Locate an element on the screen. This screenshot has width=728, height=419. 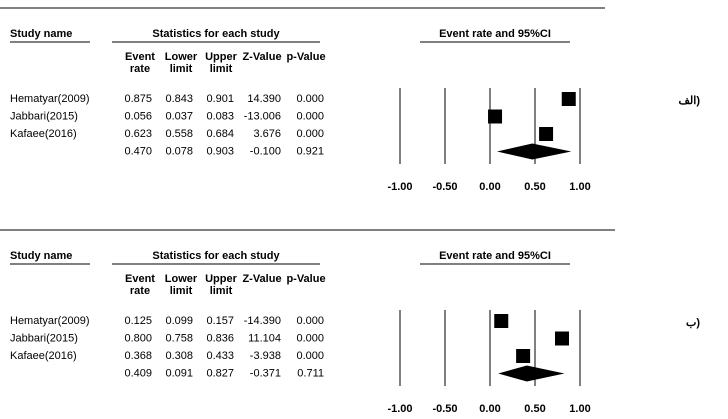
cell: -0.100 is located at coordinates (265, 151).